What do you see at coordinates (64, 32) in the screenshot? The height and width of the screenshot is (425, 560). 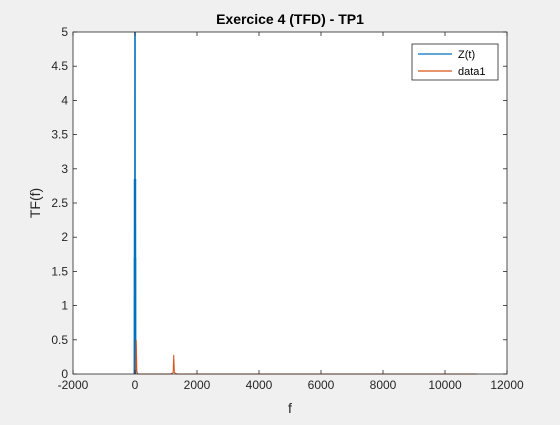 I see `y-tick-label: 5` at bounding box center [64, 32].